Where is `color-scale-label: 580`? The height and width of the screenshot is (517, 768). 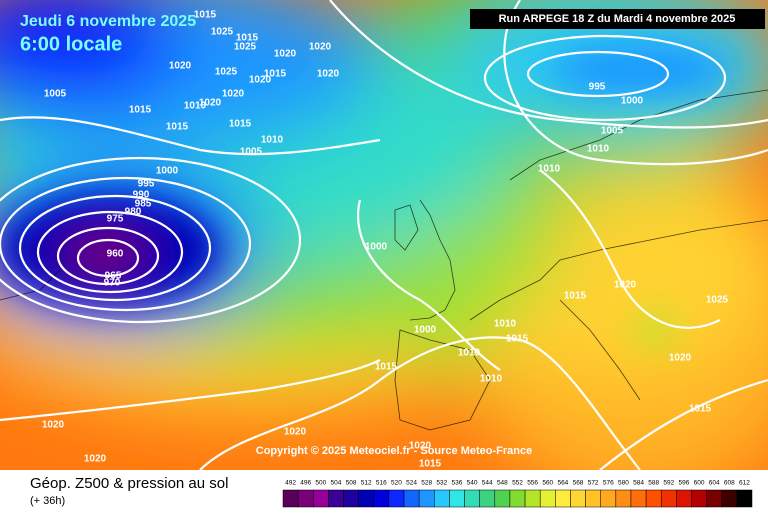 color-scale-label: 580 is located at coordinates (623, 483).